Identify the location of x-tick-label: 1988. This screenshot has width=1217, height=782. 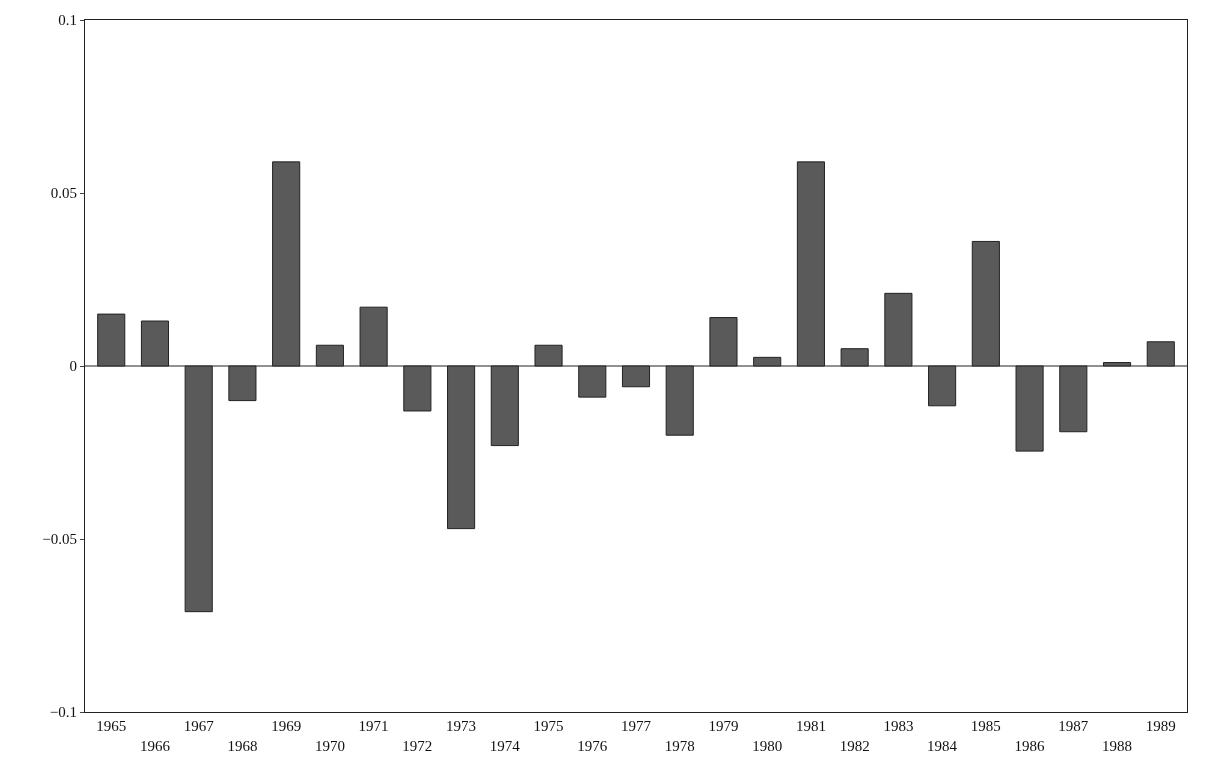
(1117, 745).